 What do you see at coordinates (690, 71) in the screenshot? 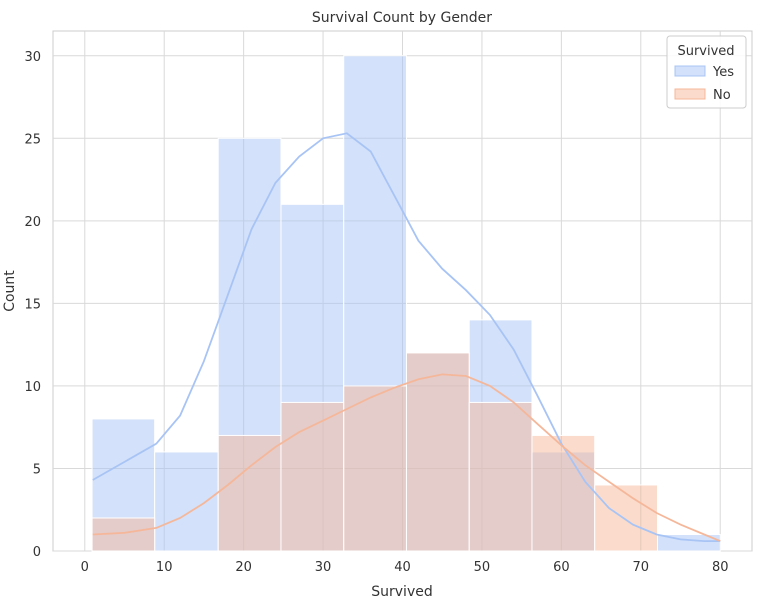
I see `legend-swatch-yes` at bounding box center [690, 71].